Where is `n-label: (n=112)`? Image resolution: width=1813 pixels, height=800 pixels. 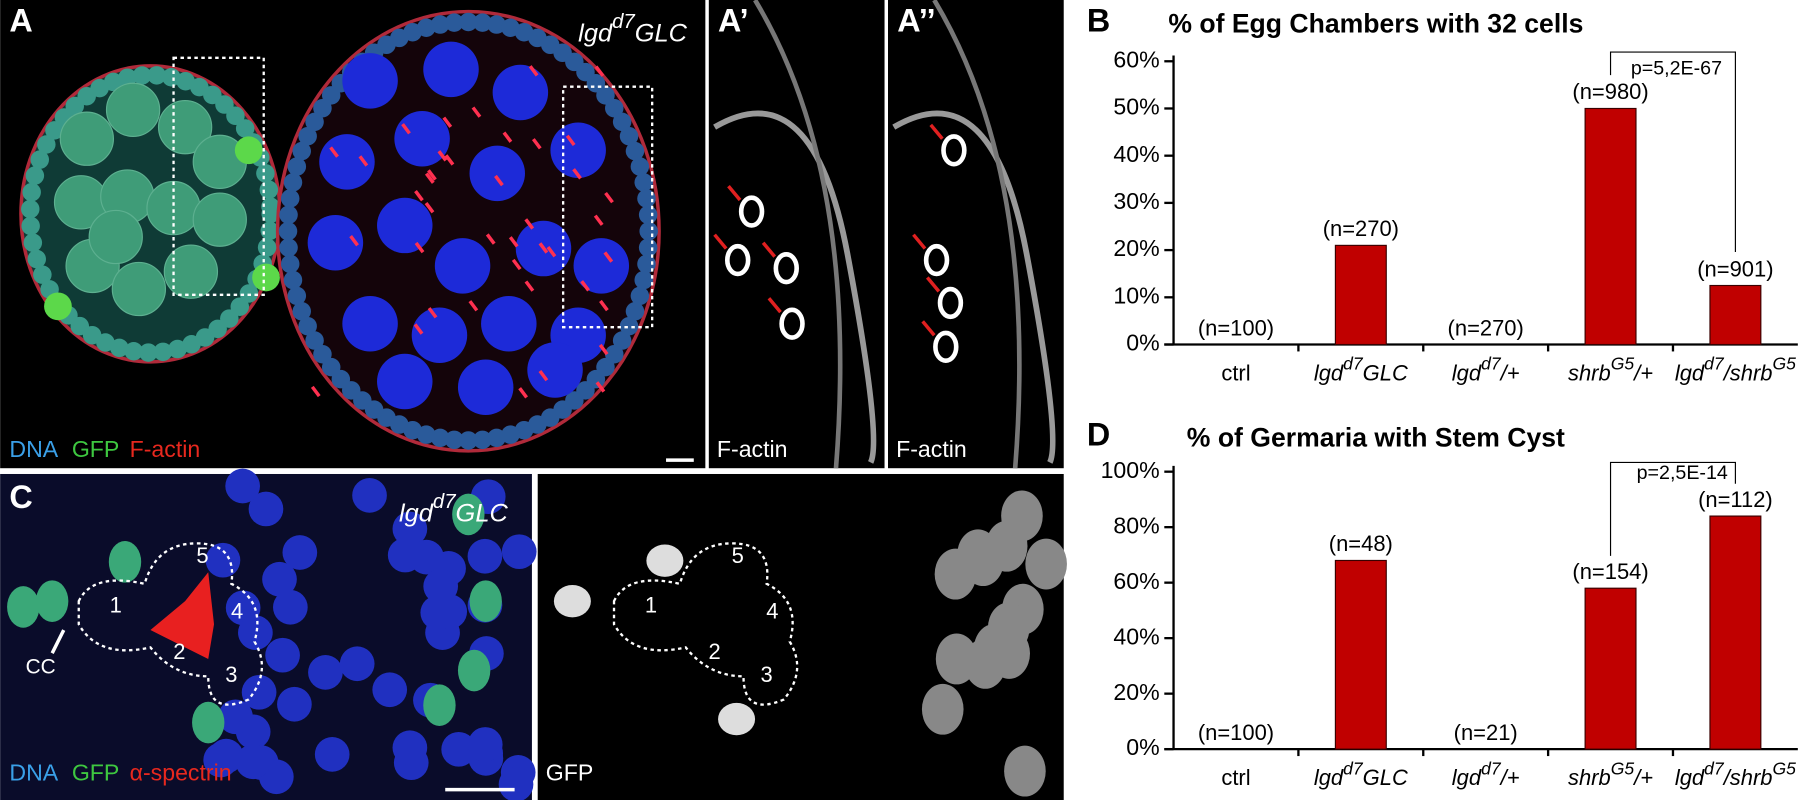 n-label: (n=112) is located at coordinates (1735, 499).